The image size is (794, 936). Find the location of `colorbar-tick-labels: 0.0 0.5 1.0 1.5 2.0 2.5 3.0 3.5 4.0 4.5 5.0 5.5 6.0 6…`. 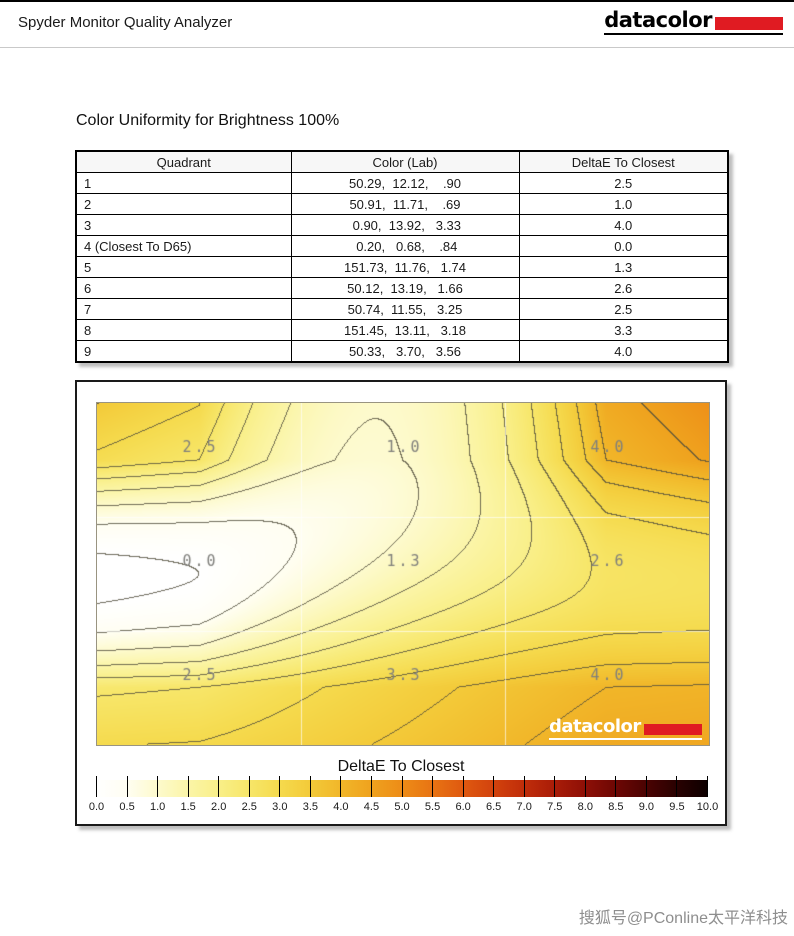

colorbar-tick-labels: 0.0 0.5 1.0 1.5 2.0 2.5 3.0 3.5 4.0 4.5 5.0 5.5 6.0 6… is located at coordinates (403, 808).